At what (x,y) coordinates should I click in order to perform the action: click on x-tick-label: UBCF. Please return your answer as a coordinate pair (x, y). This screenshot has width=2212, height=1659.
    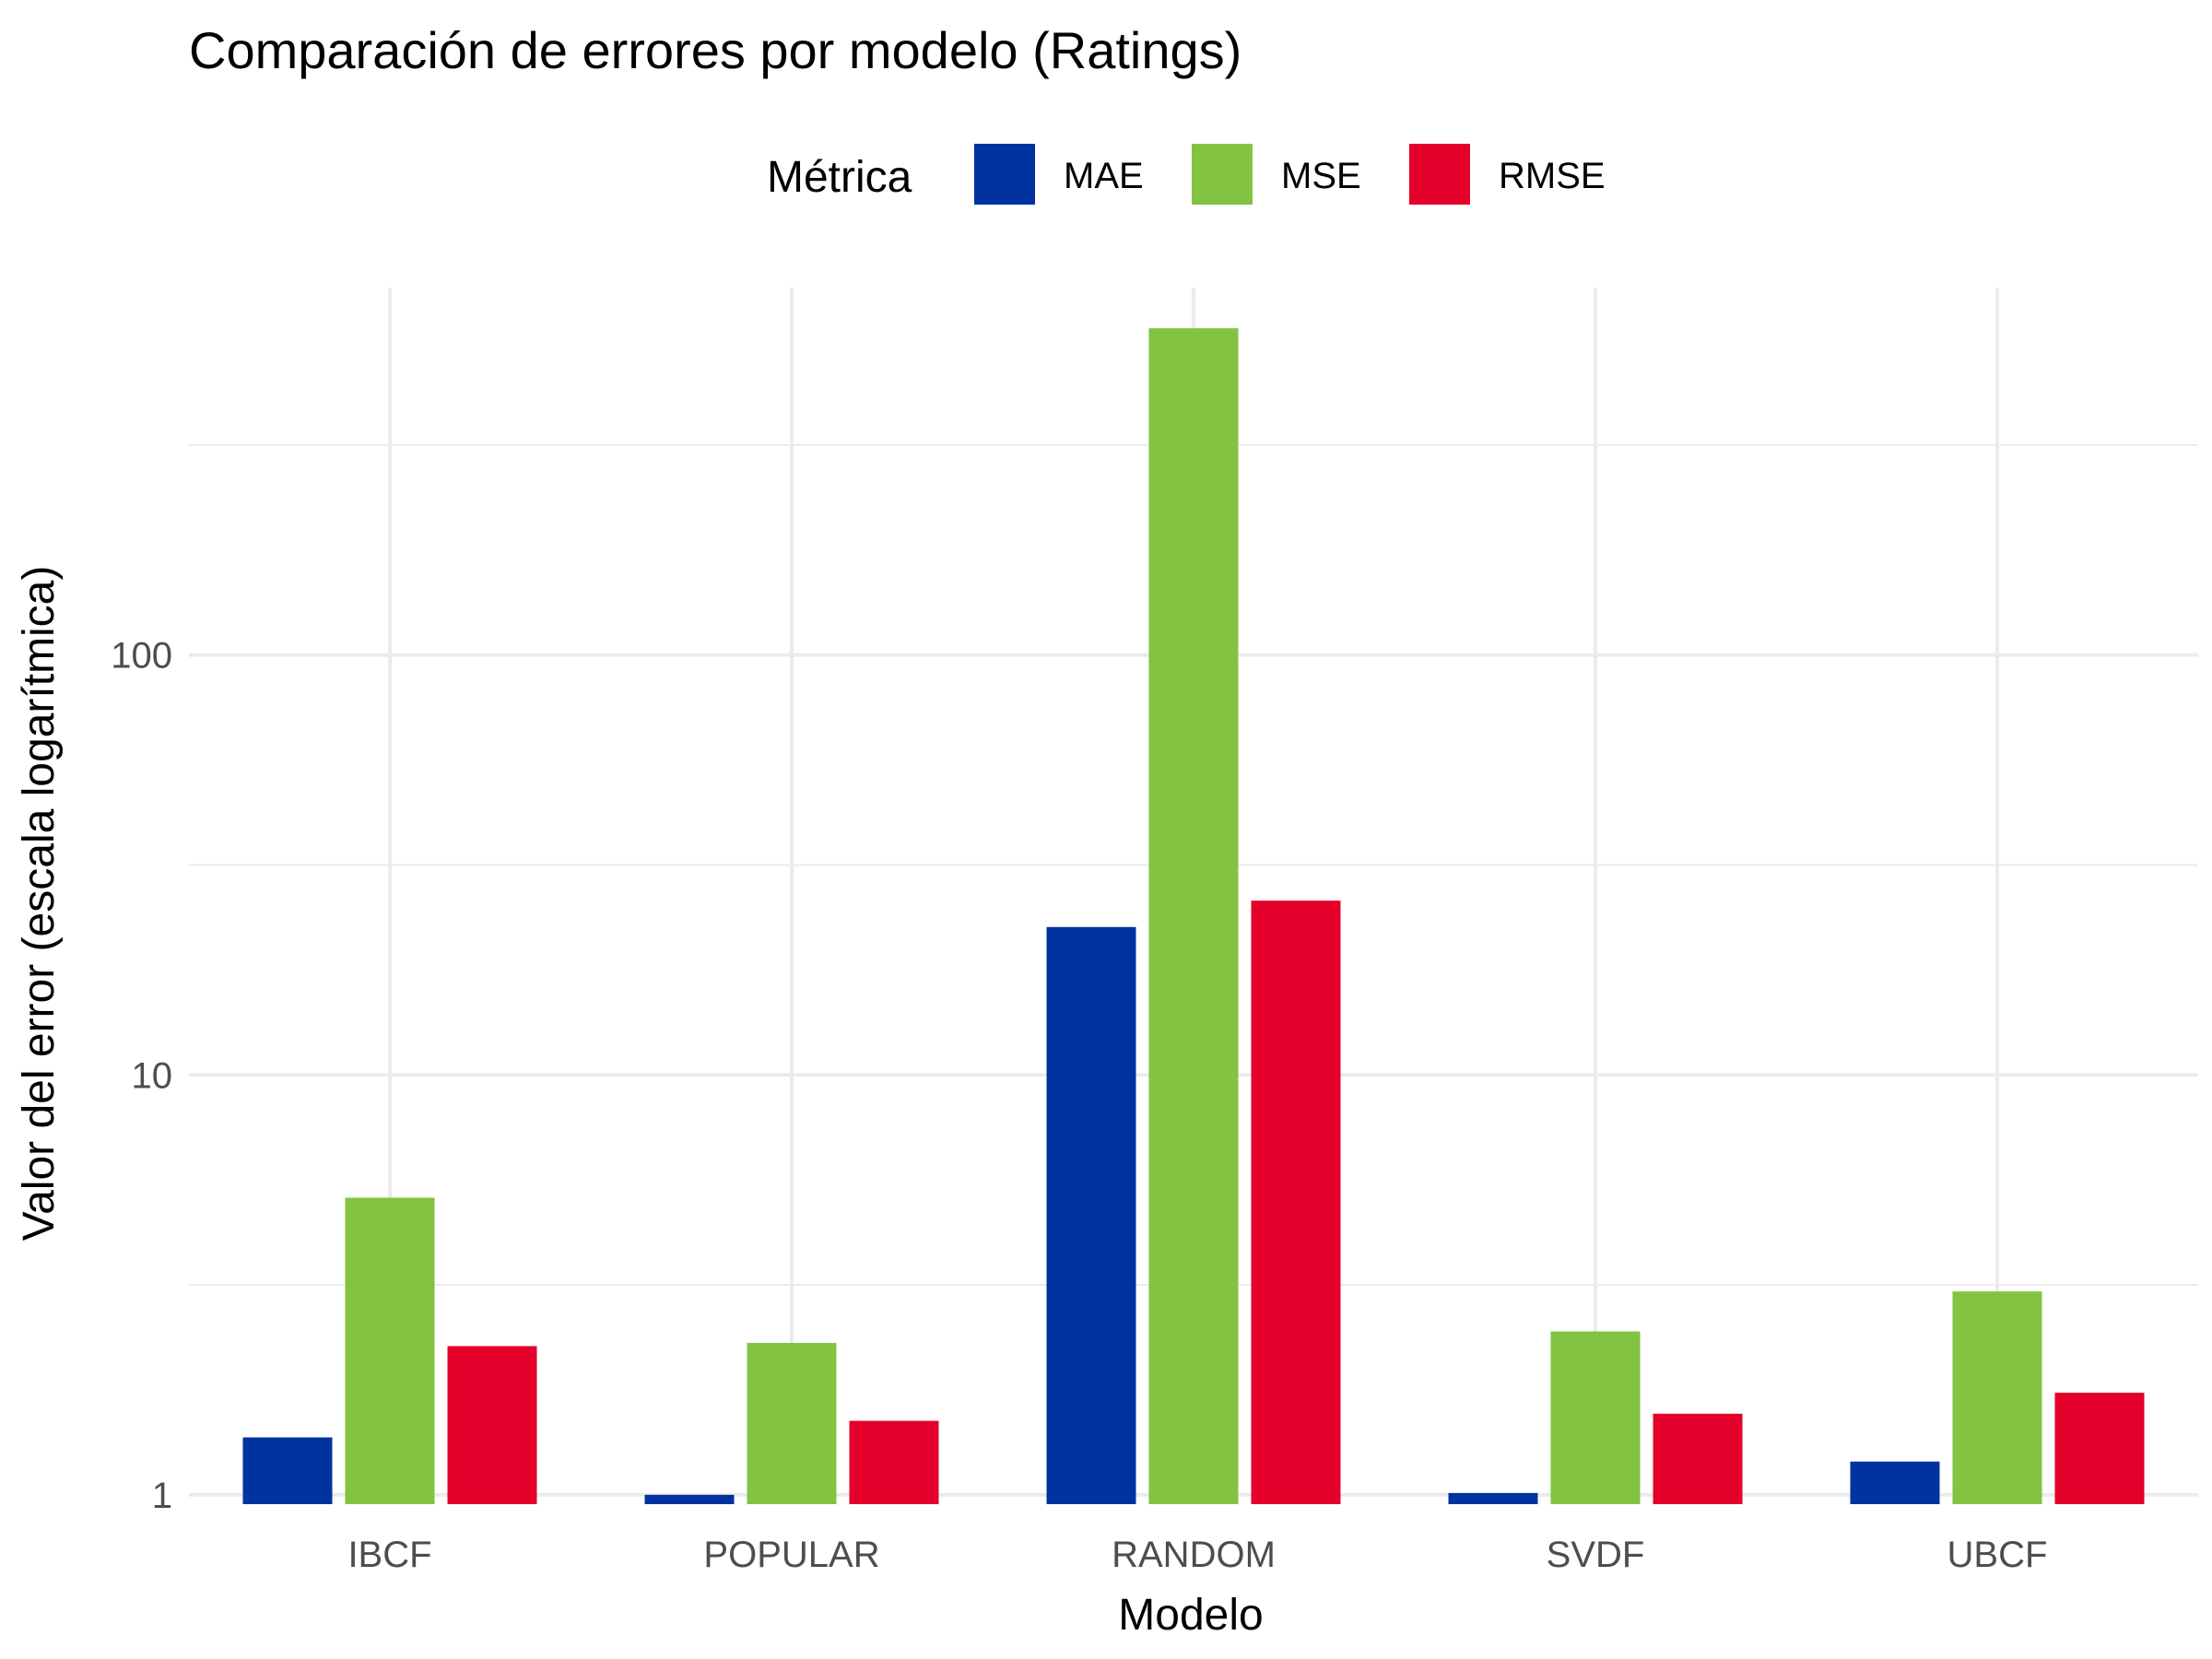
    Looking at the image, I should click on (1997, 1555).